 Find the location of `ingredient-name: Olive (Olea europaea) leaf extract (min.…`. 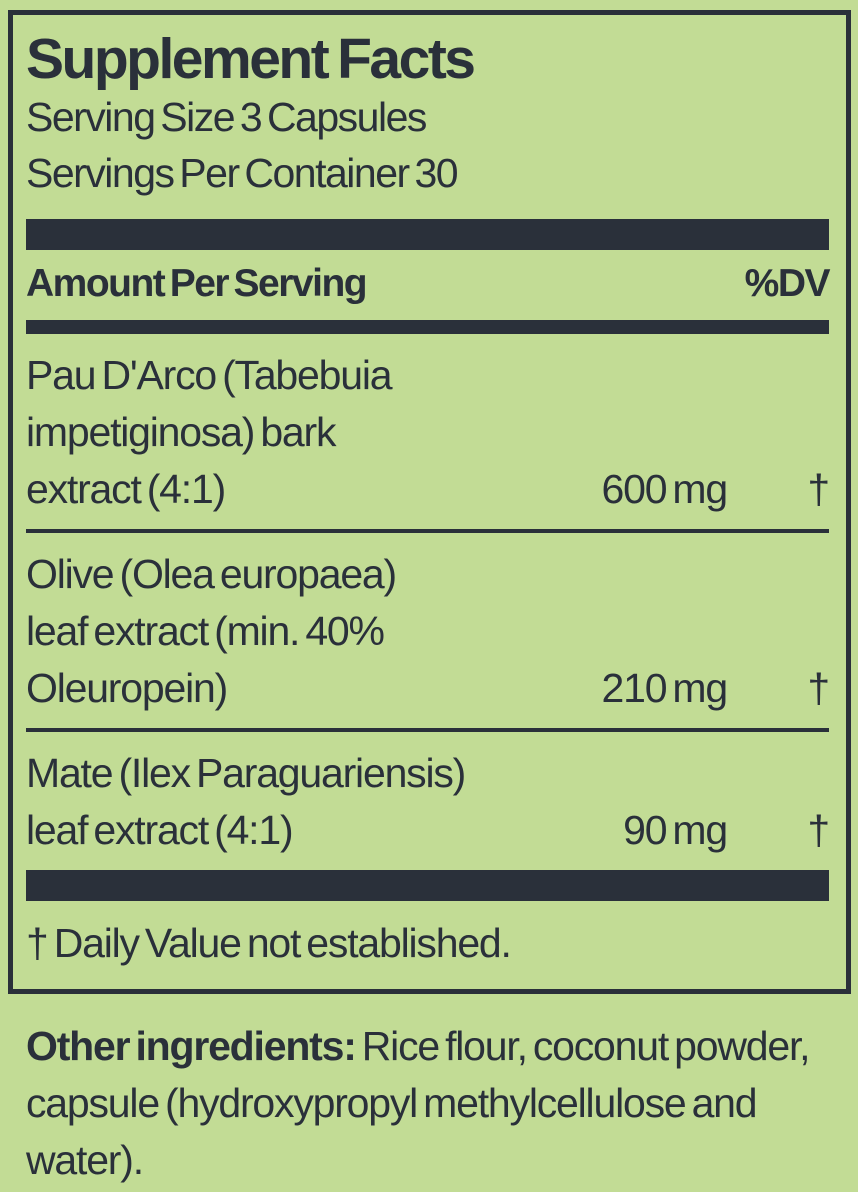

ingredient-name: Olive (Olea europaea) leaf extract (min.… is located at coordinates (314, 631).